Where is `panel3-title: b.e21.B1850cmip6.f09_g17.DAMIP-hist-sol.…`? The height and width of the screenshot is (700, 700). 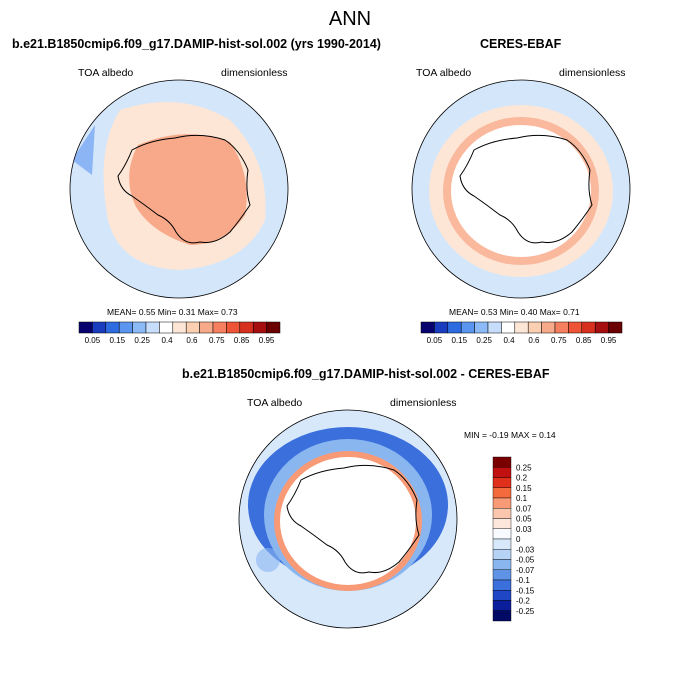 panel3-title: b.e21.B1850cmip6.f09_g17.DAMIP-hist-sol.… is located at coordinates (366, 374).